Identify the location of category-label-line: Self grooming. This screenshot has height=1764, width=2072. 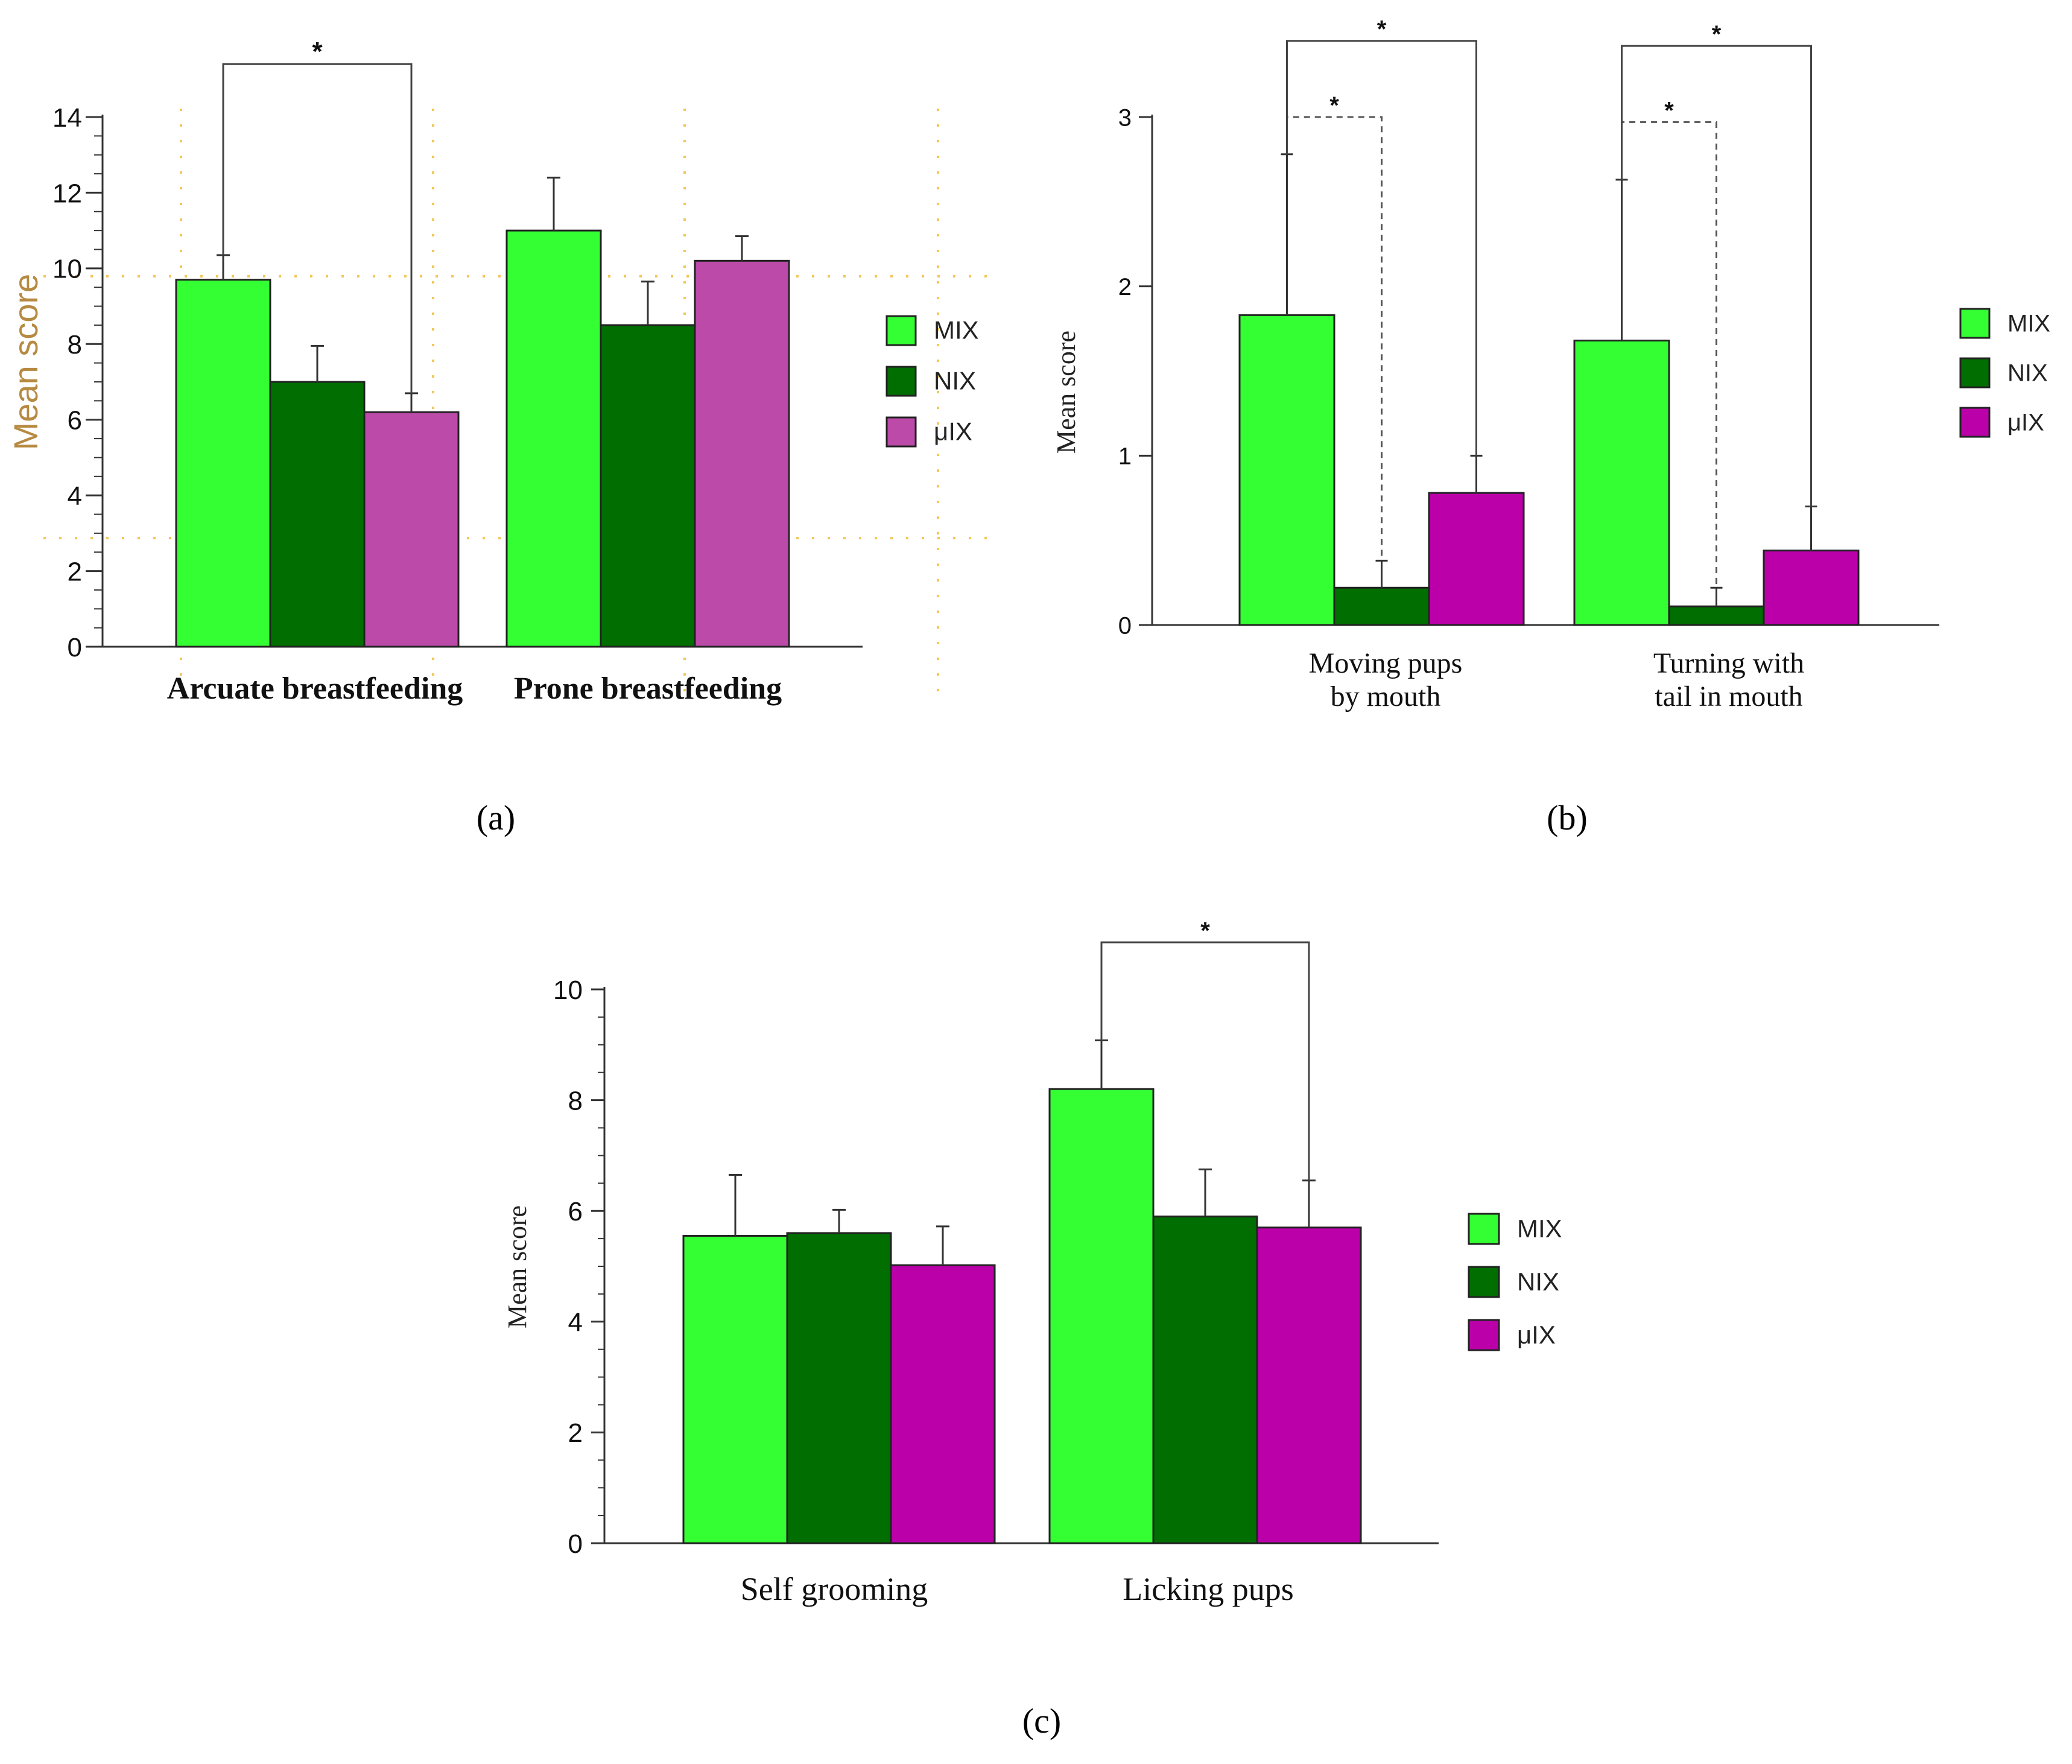
(835, 1589).